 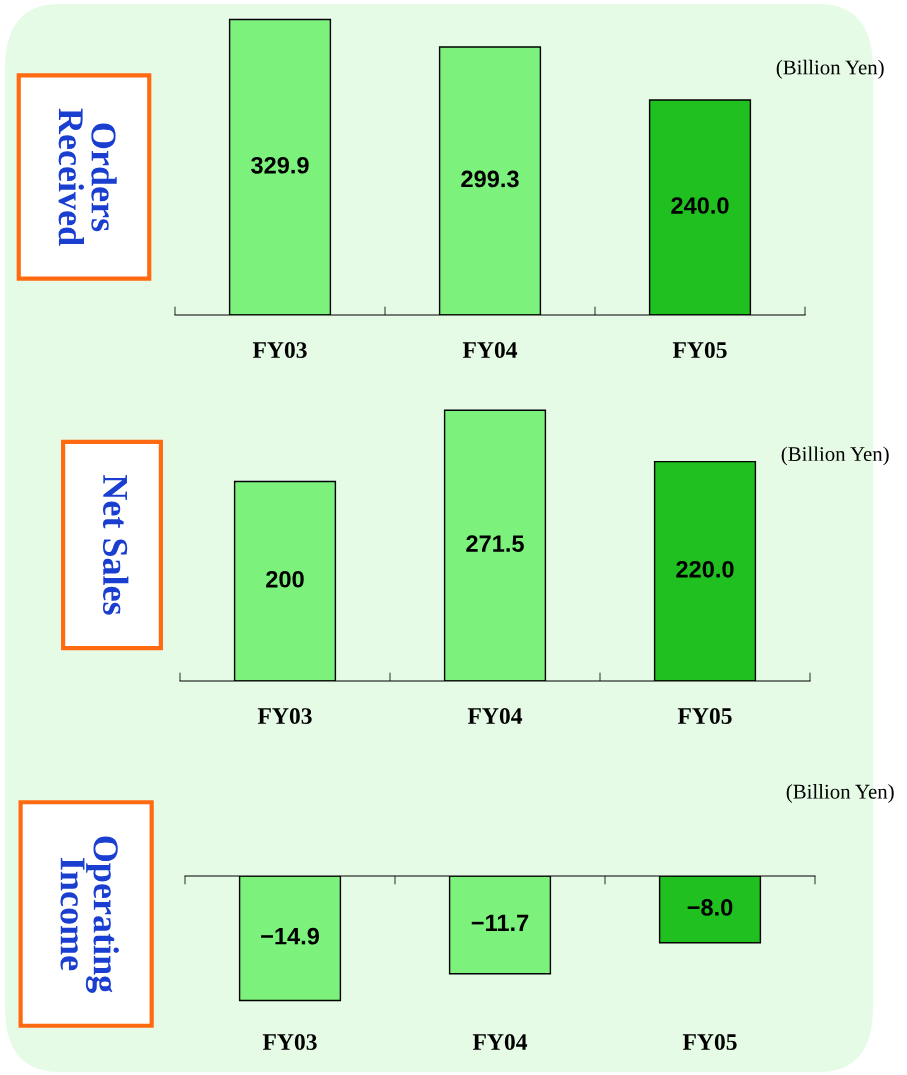 What do you see at coordinates (87, 177) in the screenshot?
I see `text: Orders Received` at bounding box center [87, 177].